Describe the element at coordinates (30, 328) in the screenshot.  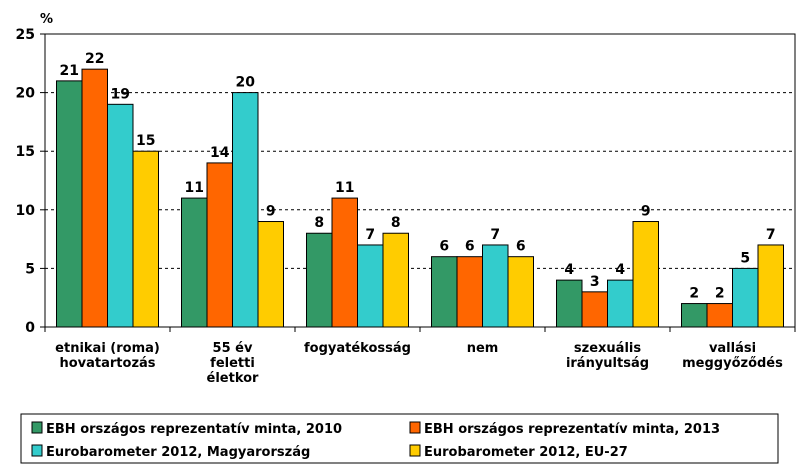
I see `y-tick-label: 0` at that location.